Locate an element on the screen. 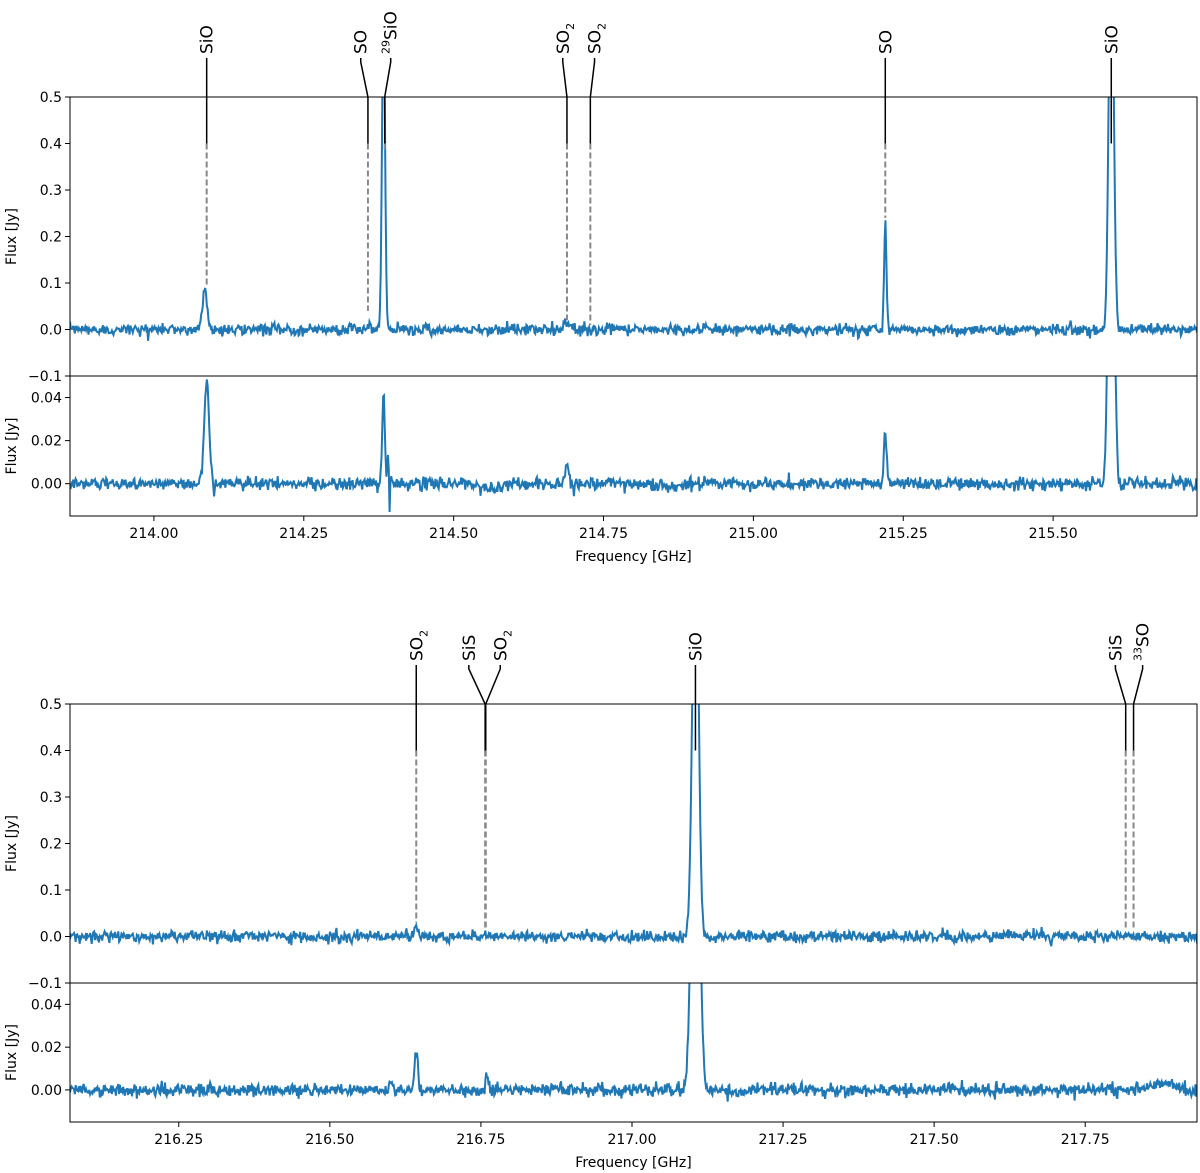  xtick-label: 216.25 is located at coordinates (178, 1140).